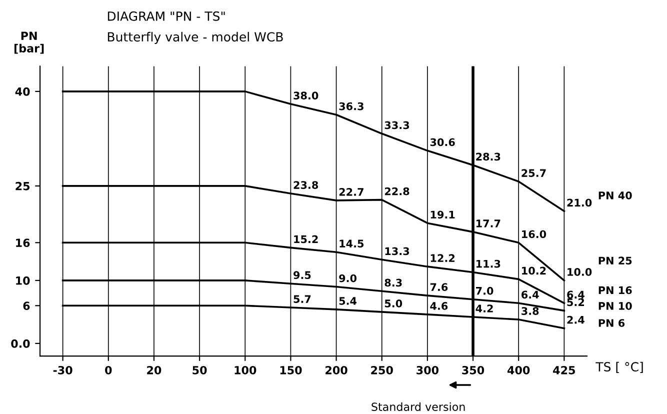  I want to click on x-tick-label: 0, so click(108, 370).